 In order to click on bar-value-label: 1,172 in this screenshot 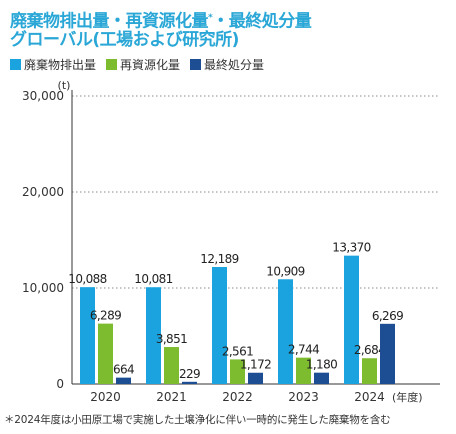, I will do `click(255, 365)`.